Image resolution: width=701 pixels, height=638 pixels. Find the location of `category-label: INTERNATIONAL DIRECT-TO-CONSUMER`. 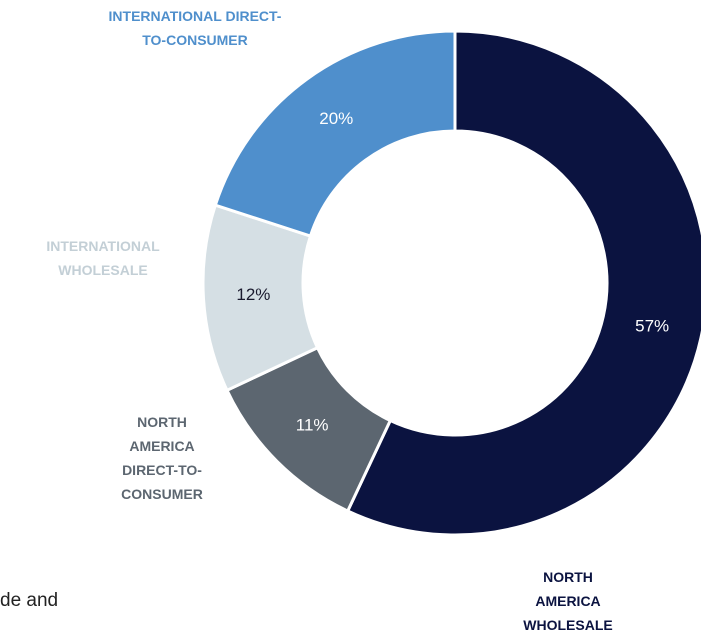

category-label: INTERNATIONAL DIRECT-TO-CONSUMER is located at coordinates (195, 28).